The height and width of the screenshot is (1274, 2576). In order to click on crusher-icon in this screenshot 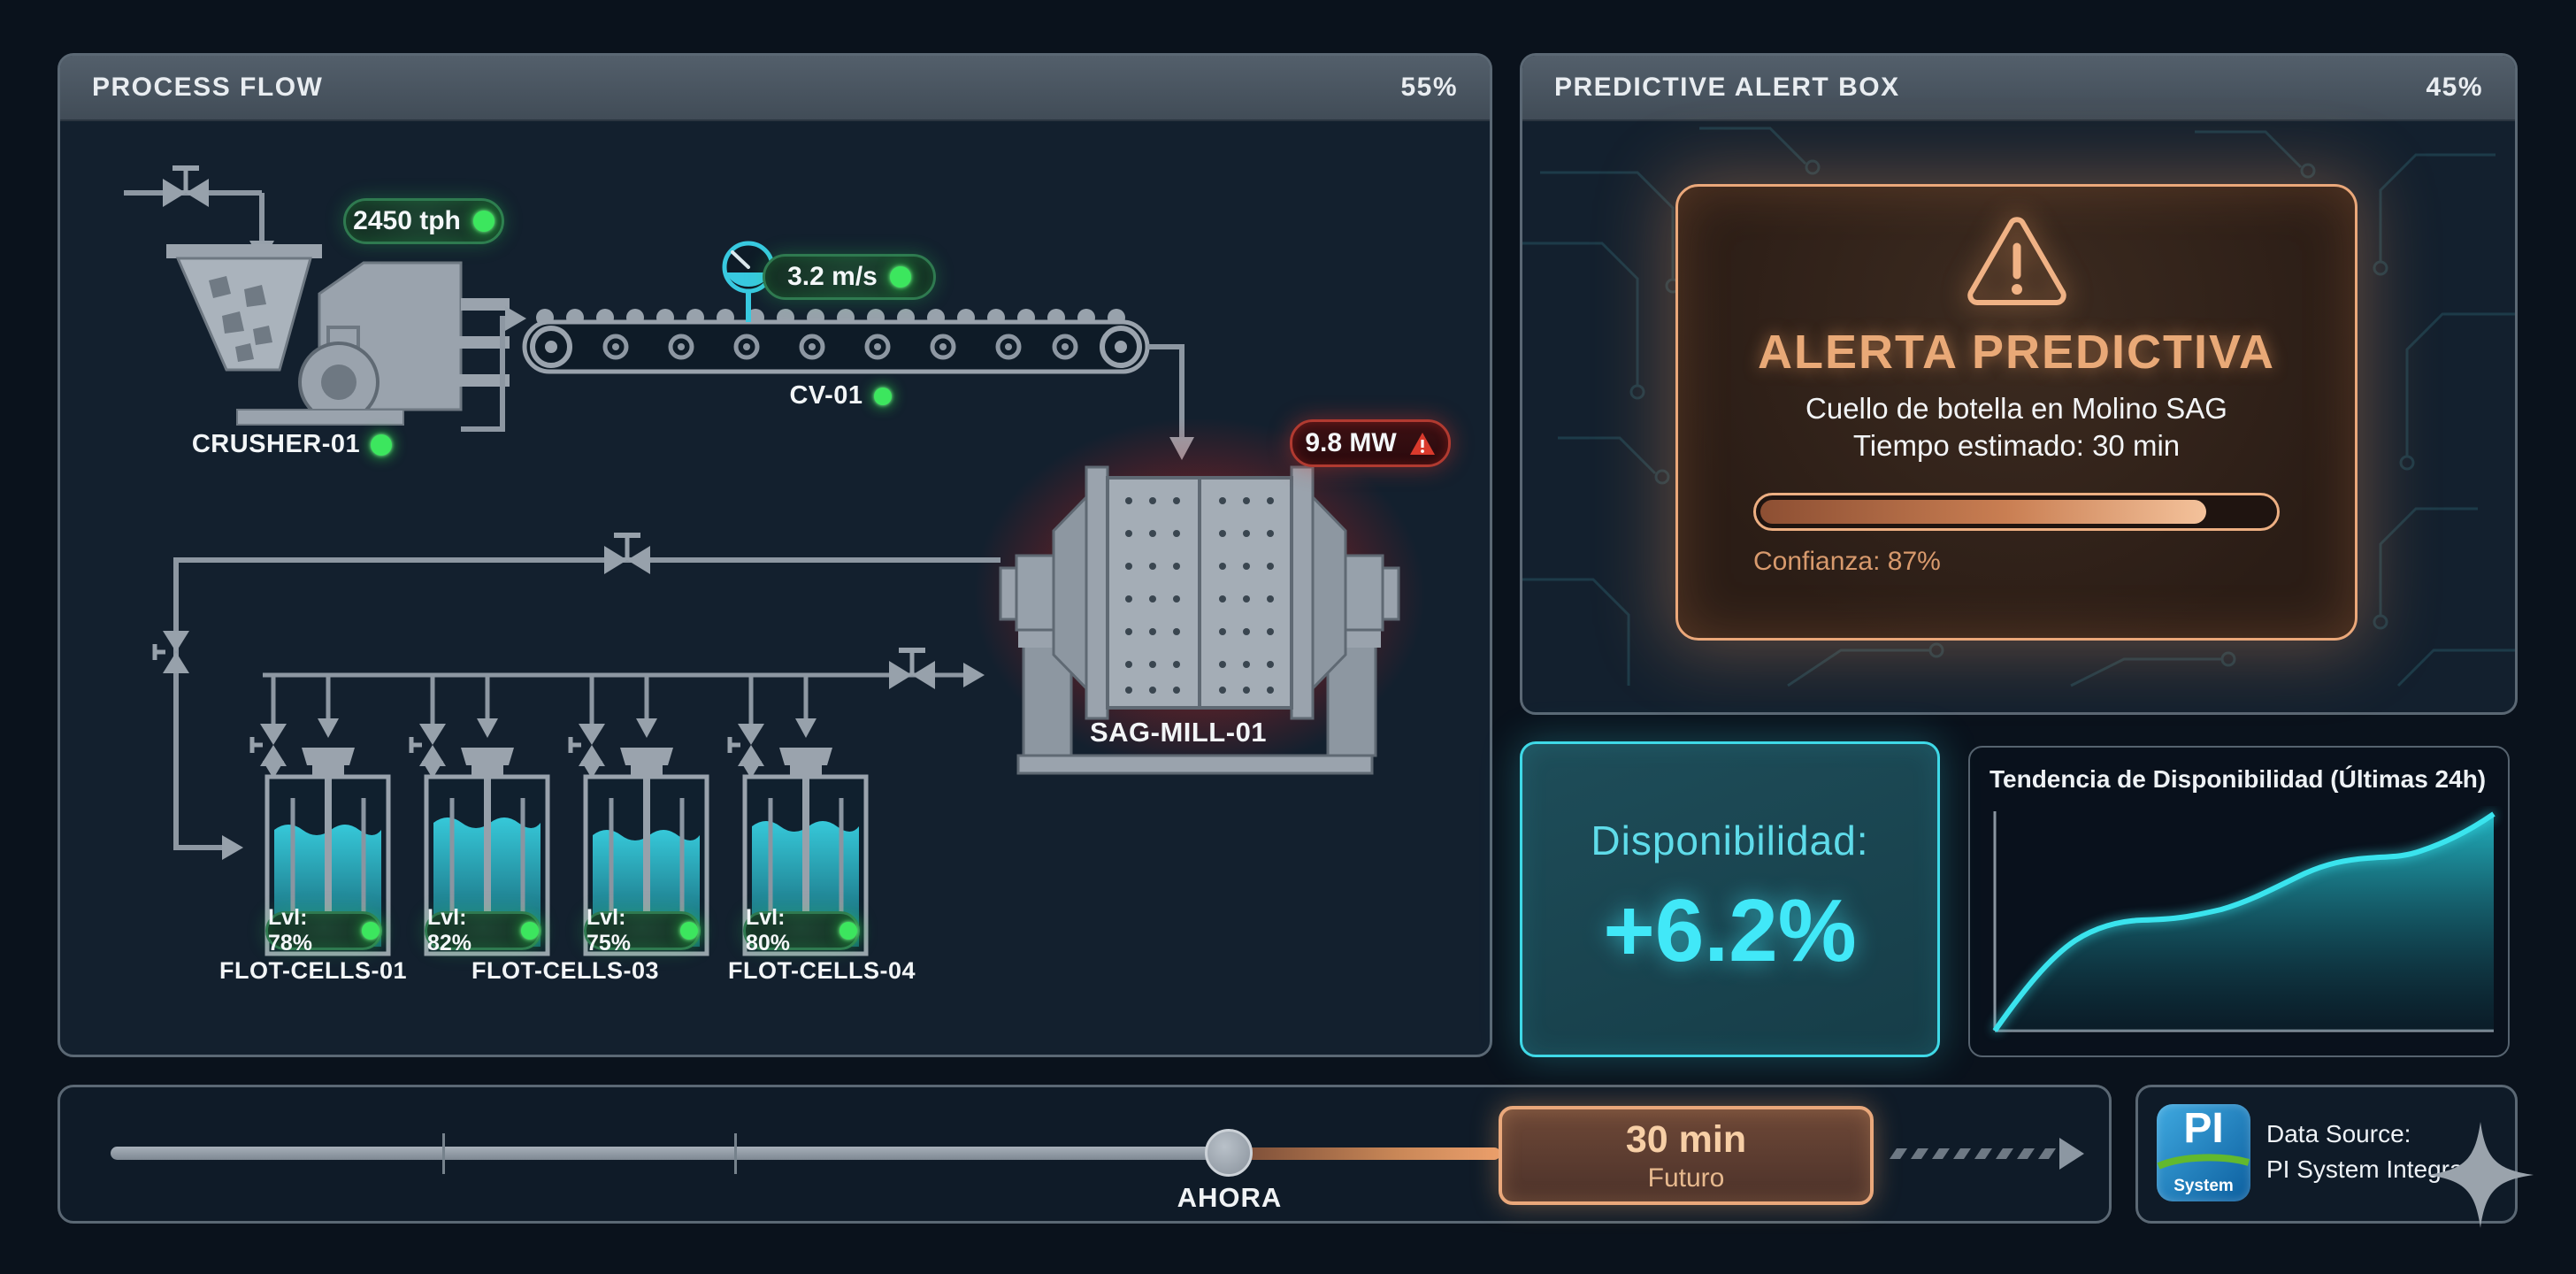, I will do `click(338, 335)`.